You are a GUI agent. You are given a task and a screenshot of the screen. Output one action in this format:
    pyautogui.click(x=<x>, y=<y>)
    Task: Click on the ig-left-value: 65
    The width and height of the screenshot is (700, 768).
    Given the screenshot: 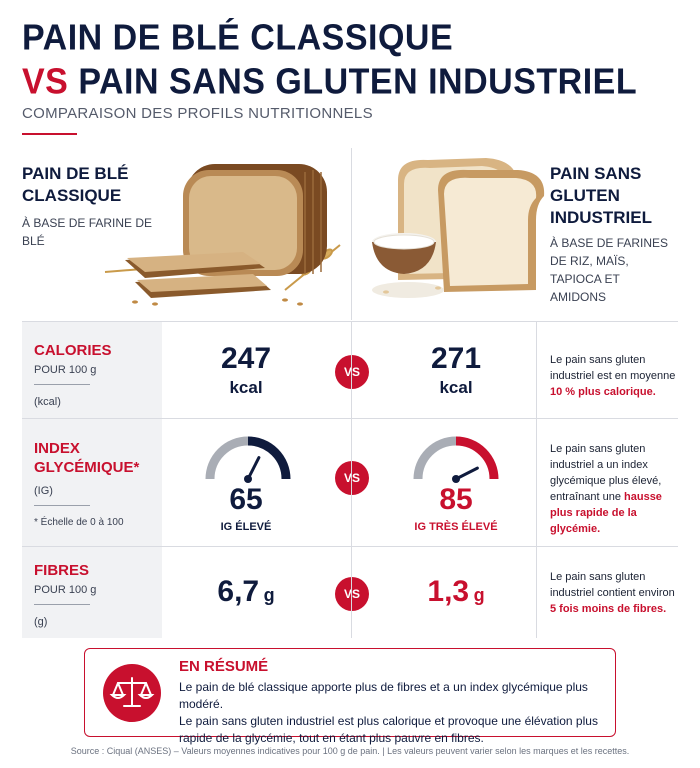 What is the action you would take?
    pyautogui.click(x=246, y=499)
    